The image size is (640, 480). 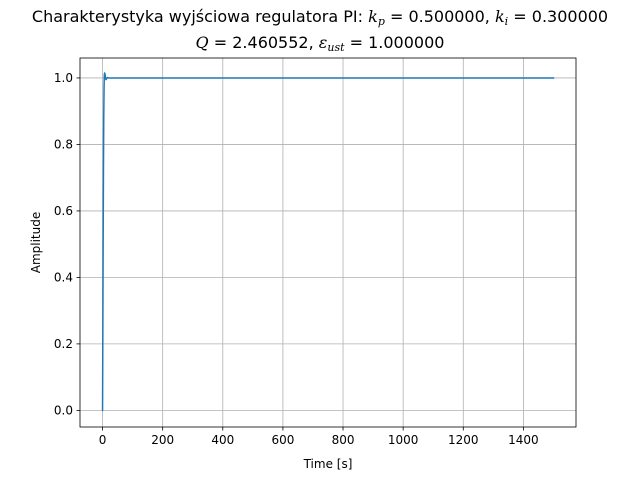 What do you see at coordinates (463, 440) in the screenshot?
I see `x-tick-label: 1200` at bounding box center [463, 440].